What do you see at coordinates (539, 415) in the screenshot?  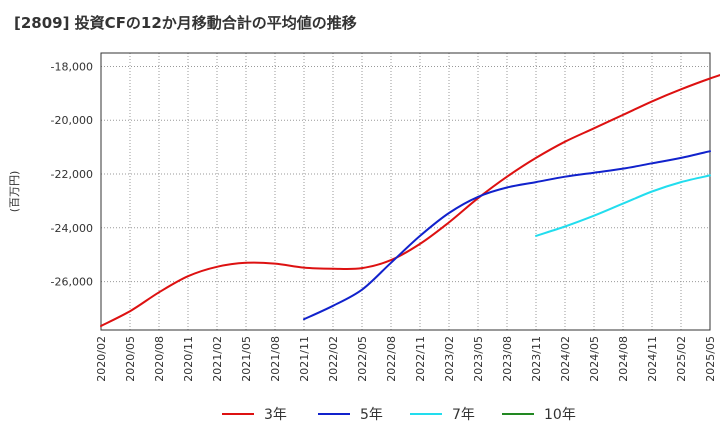 I see `legend-item: 10年` at bounding box center [539, 415].